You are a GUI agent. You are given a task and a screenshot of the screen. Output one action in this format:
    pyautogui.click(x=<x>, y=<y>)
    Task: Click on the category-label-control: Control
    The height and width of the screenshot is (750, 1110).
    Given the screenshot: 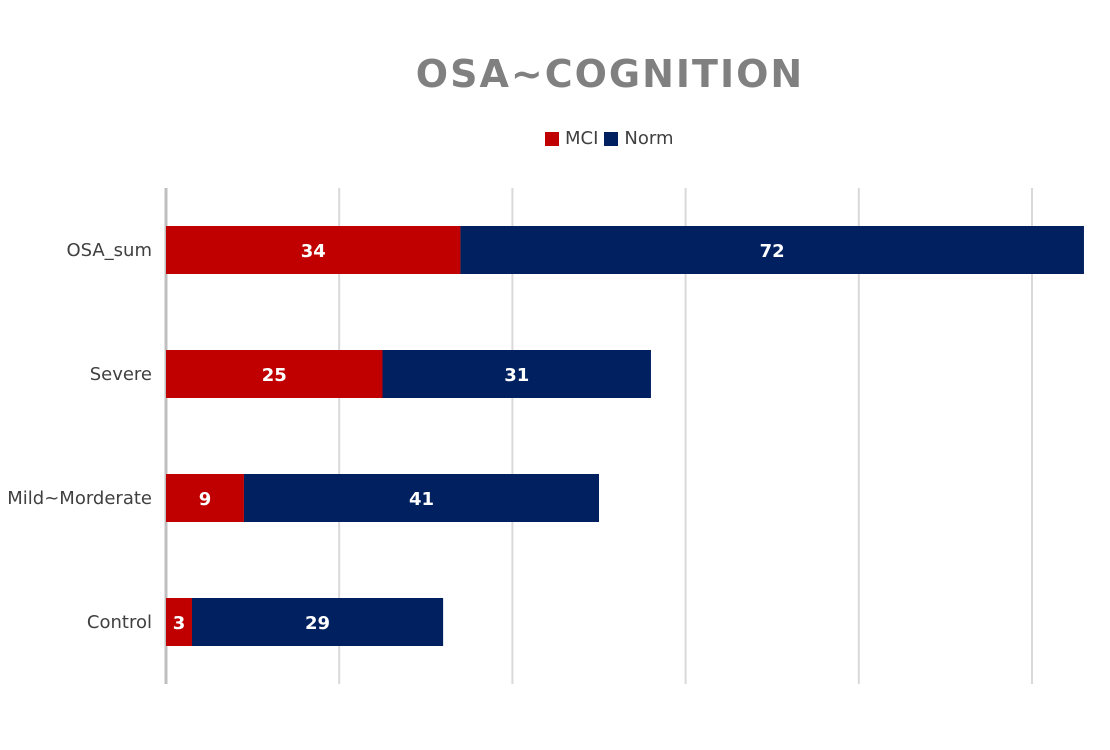 What is the action you would take?
    pyautogui.click(x=119, y=622)
    